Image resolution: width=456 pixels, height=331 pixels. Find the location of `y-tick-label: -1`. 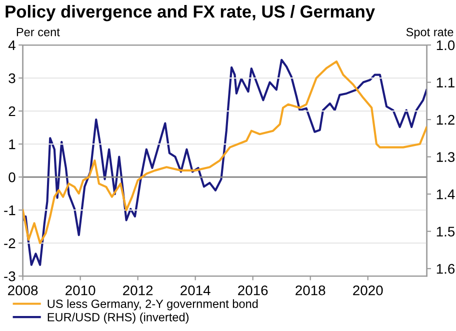

y-tick-label: -1 is located at coordinates (10, 211).